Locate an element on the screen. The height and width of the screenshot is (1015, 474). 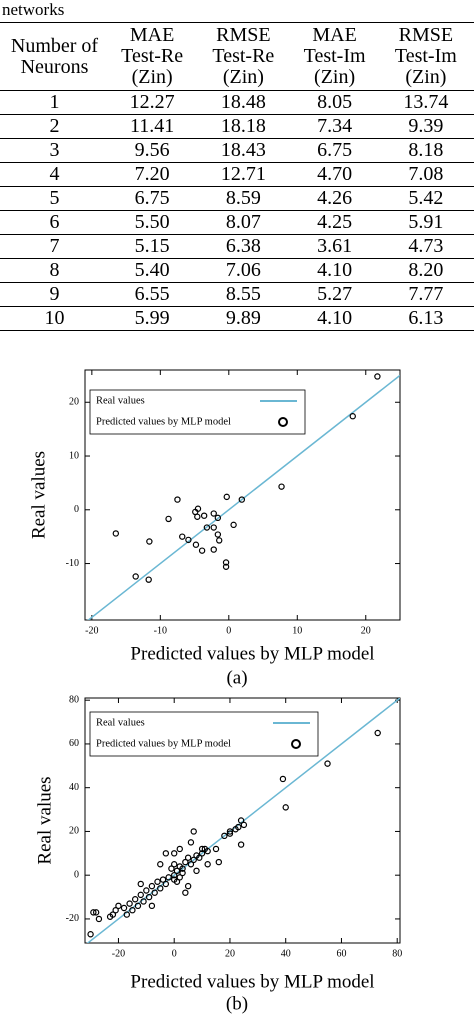
figure-caption: (b) is located at coordinates (237, 1003).